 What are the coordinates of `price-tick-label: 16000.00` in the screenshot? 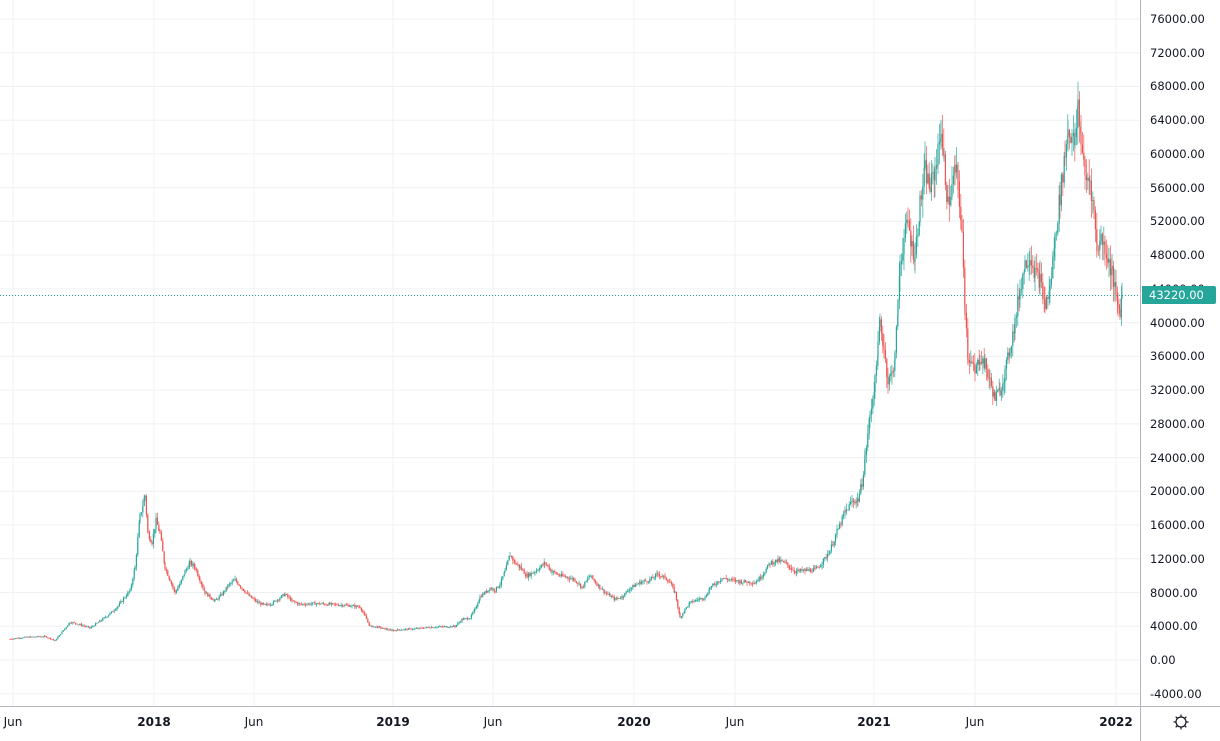 It's located at (1177, 525).